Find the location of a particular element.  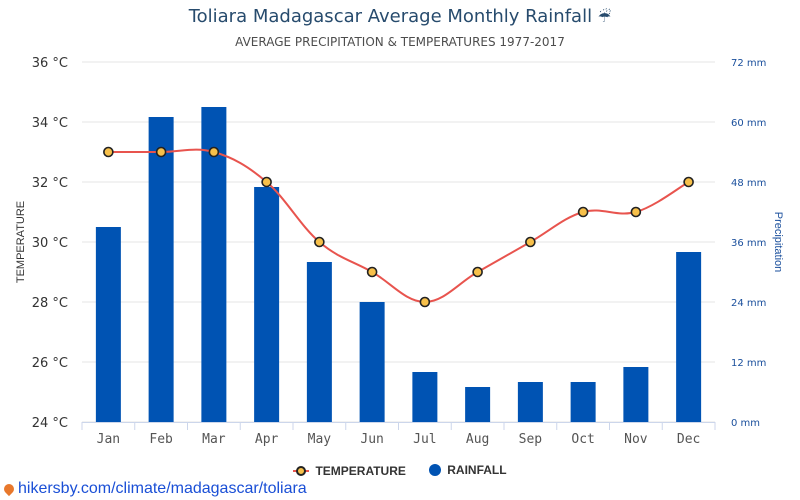

y-axis-title-left: TEMPERATURE is located at coordinates (21, 242).